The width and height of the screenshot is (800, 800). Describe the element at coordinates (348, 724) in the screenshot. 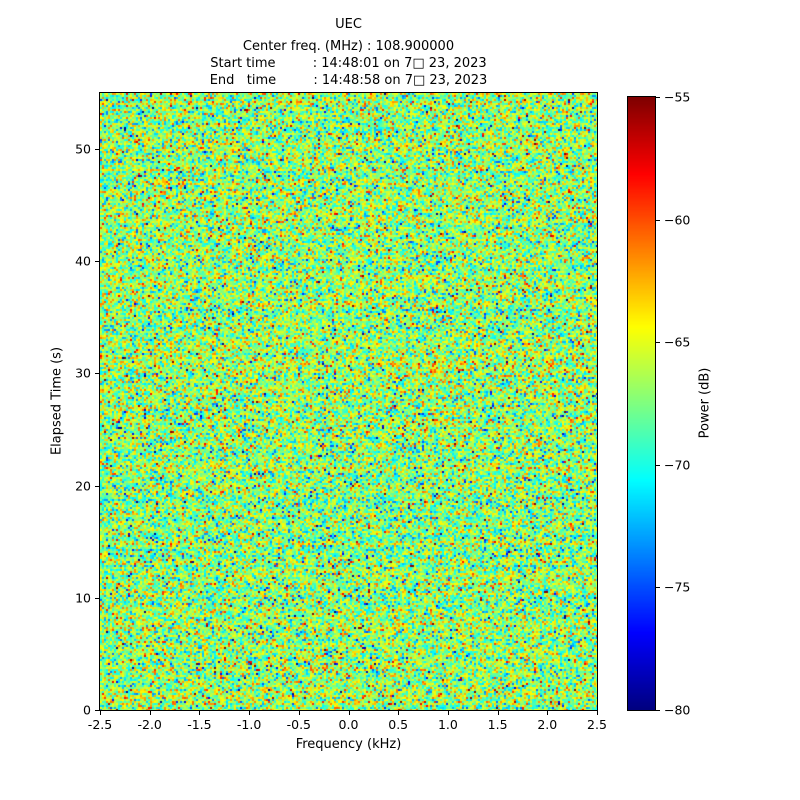

I see `x-tick-label: 0.0` at that location.